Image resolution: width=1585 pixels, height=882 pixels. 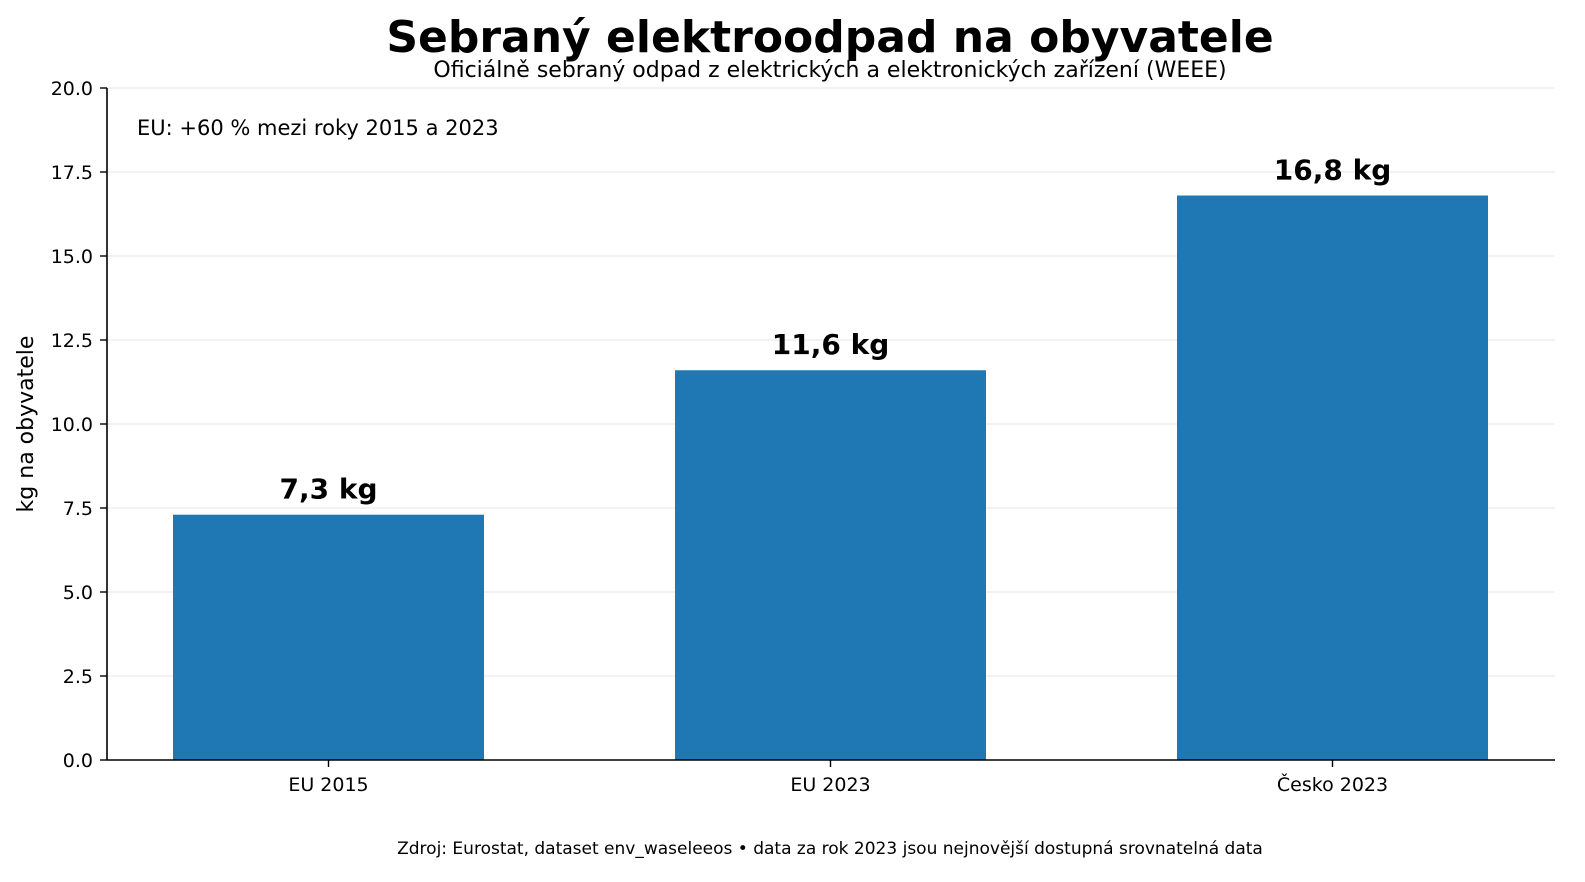 What do you see at coordinates (72, 173) in the screenshot?
I see `y-tick-label: 17.5` at bounding box center [72, 173].